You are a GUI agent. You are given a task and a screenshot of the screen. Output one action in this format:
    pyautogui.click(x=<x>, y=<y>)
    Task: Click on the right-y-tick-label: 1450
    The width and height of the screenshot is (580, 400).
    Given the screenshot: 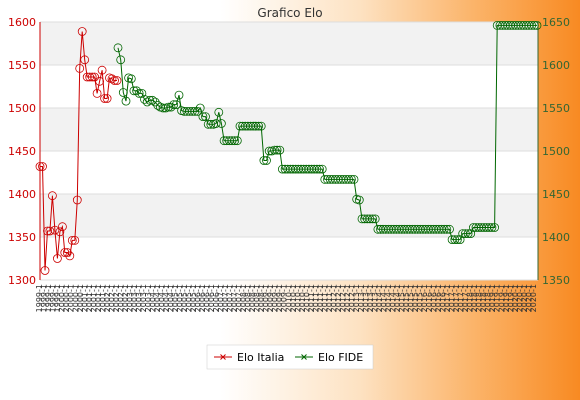 What is the action you would take?
    pyautogui.click(x=556, y=194)
    